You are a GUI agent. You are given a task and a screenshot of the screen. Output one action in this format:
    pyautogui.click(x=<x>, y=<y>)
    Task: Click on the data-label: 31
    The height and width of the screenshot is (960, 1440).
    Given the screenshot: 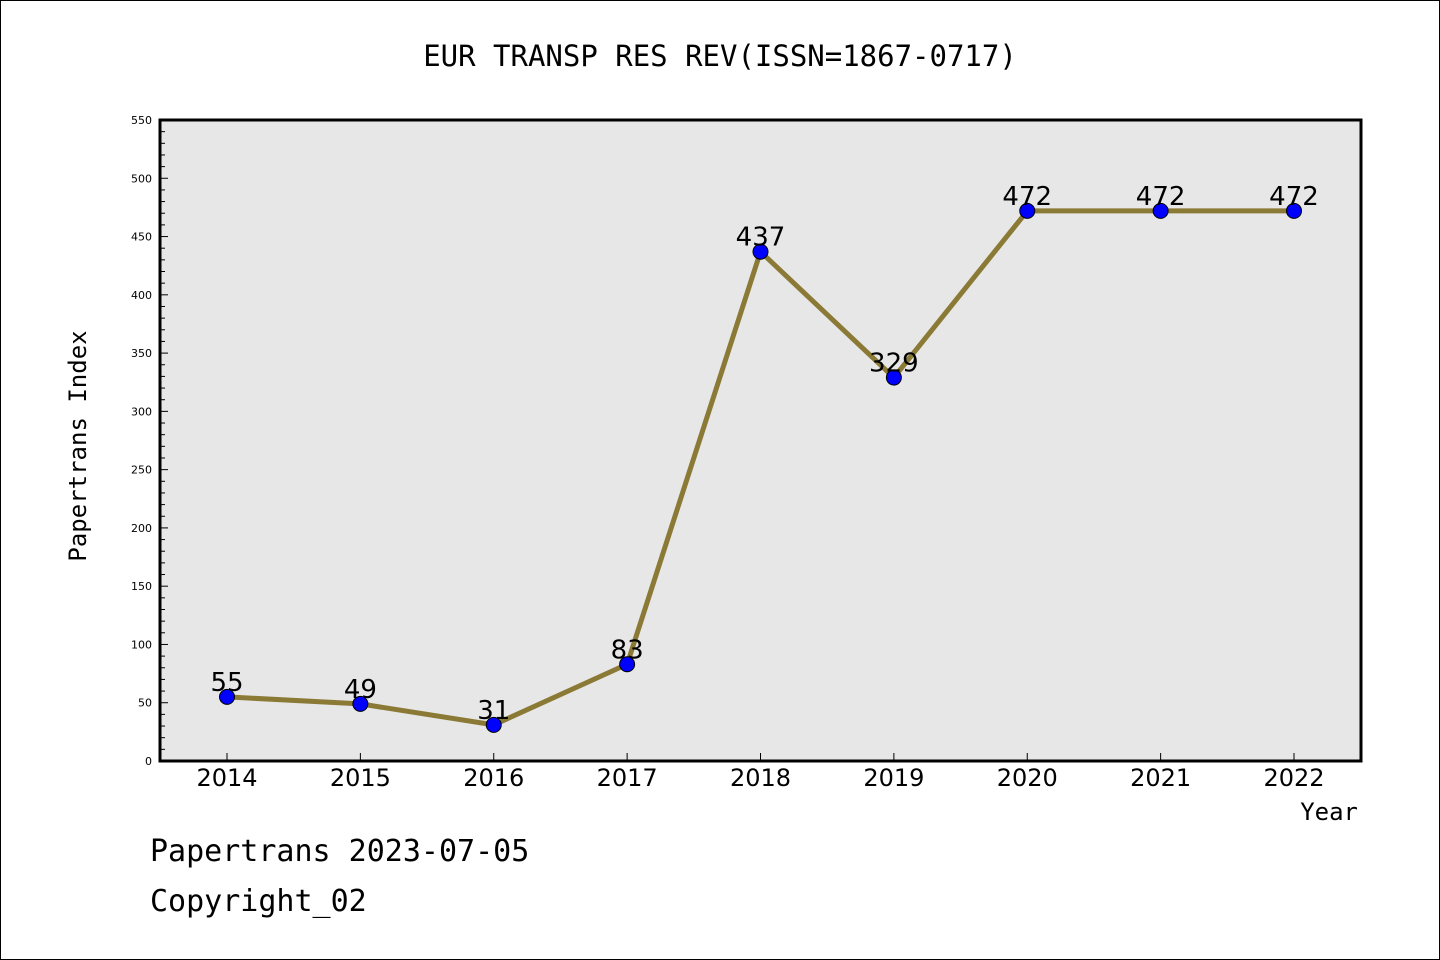 What is the action you would take?
    pyautogui.click(x=493, y=711)
    